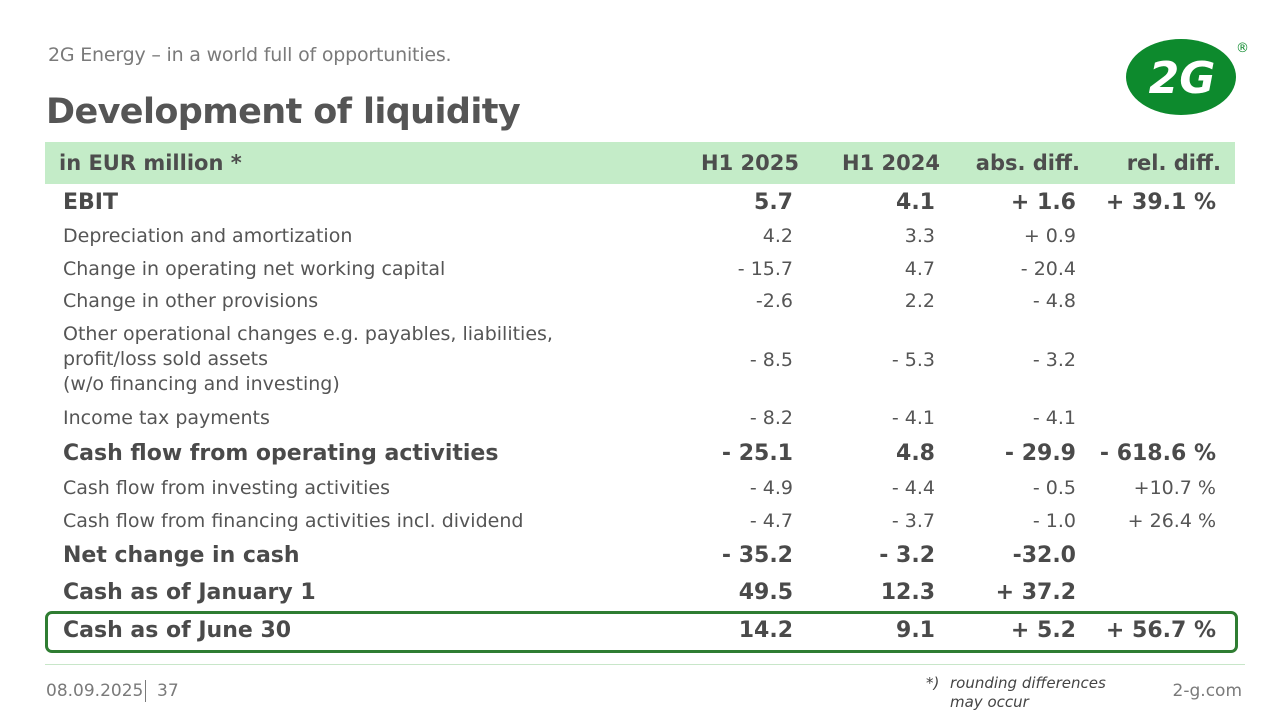 The width and height of the screenshot is (1280, 720). I want to click on footer-url: 2-g.com, so click(1207, 691).